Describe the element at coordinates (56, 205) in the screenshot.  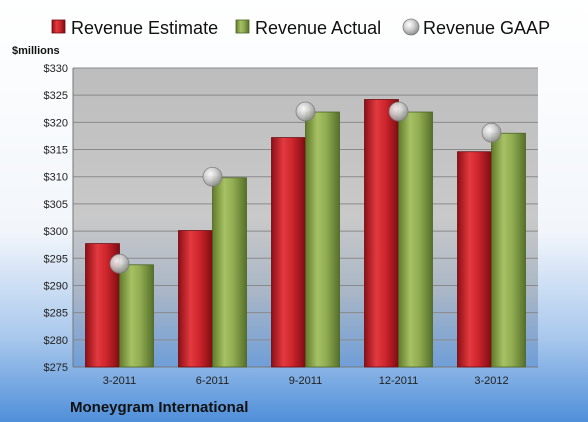
I see `y-tick-label: $305` at that location.